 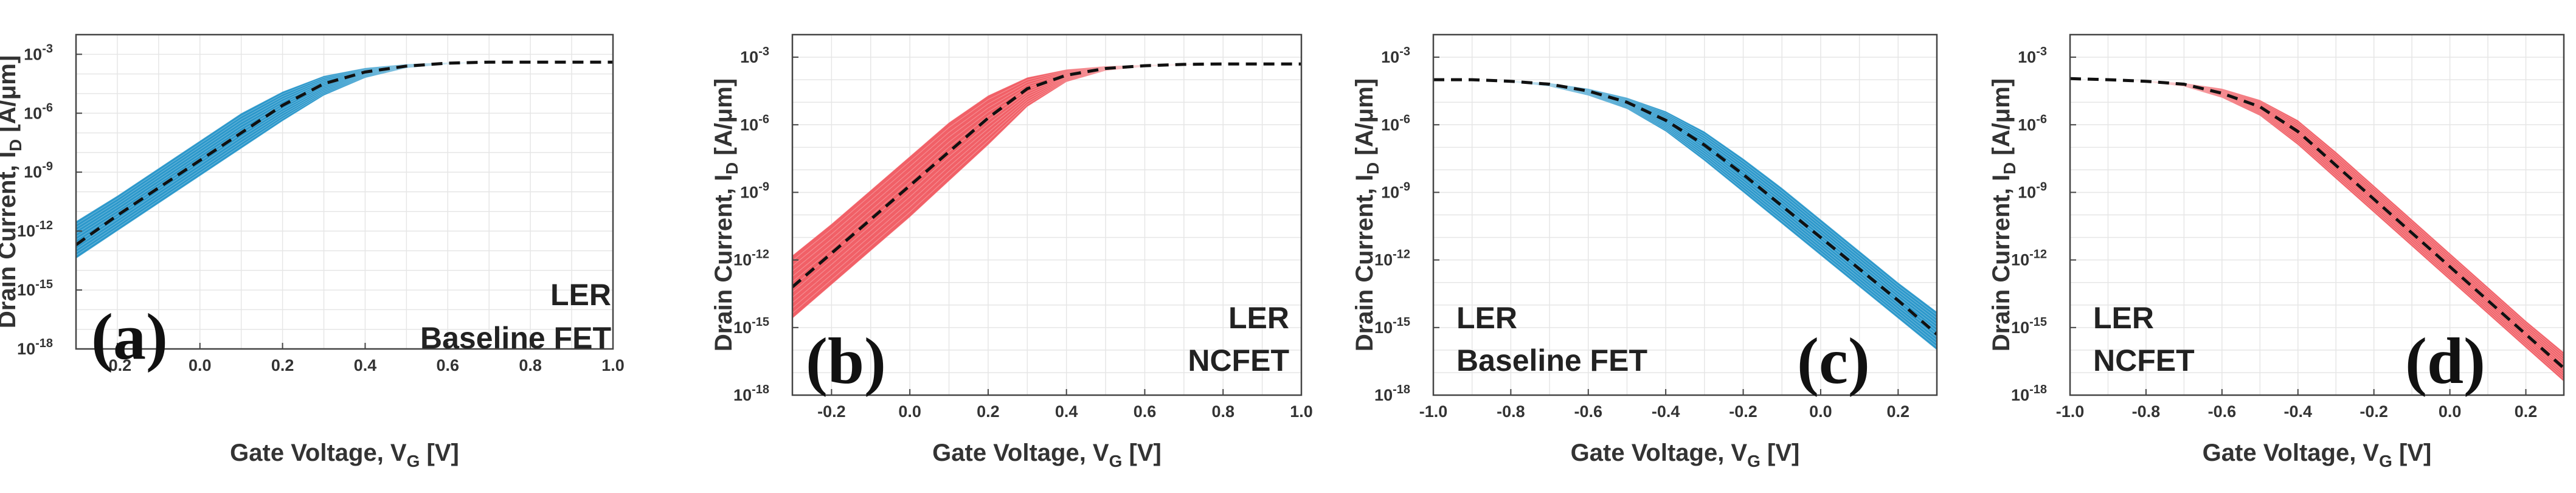 I want to click on x-axis-label-tail: [V], so click(x=1780, y=453).